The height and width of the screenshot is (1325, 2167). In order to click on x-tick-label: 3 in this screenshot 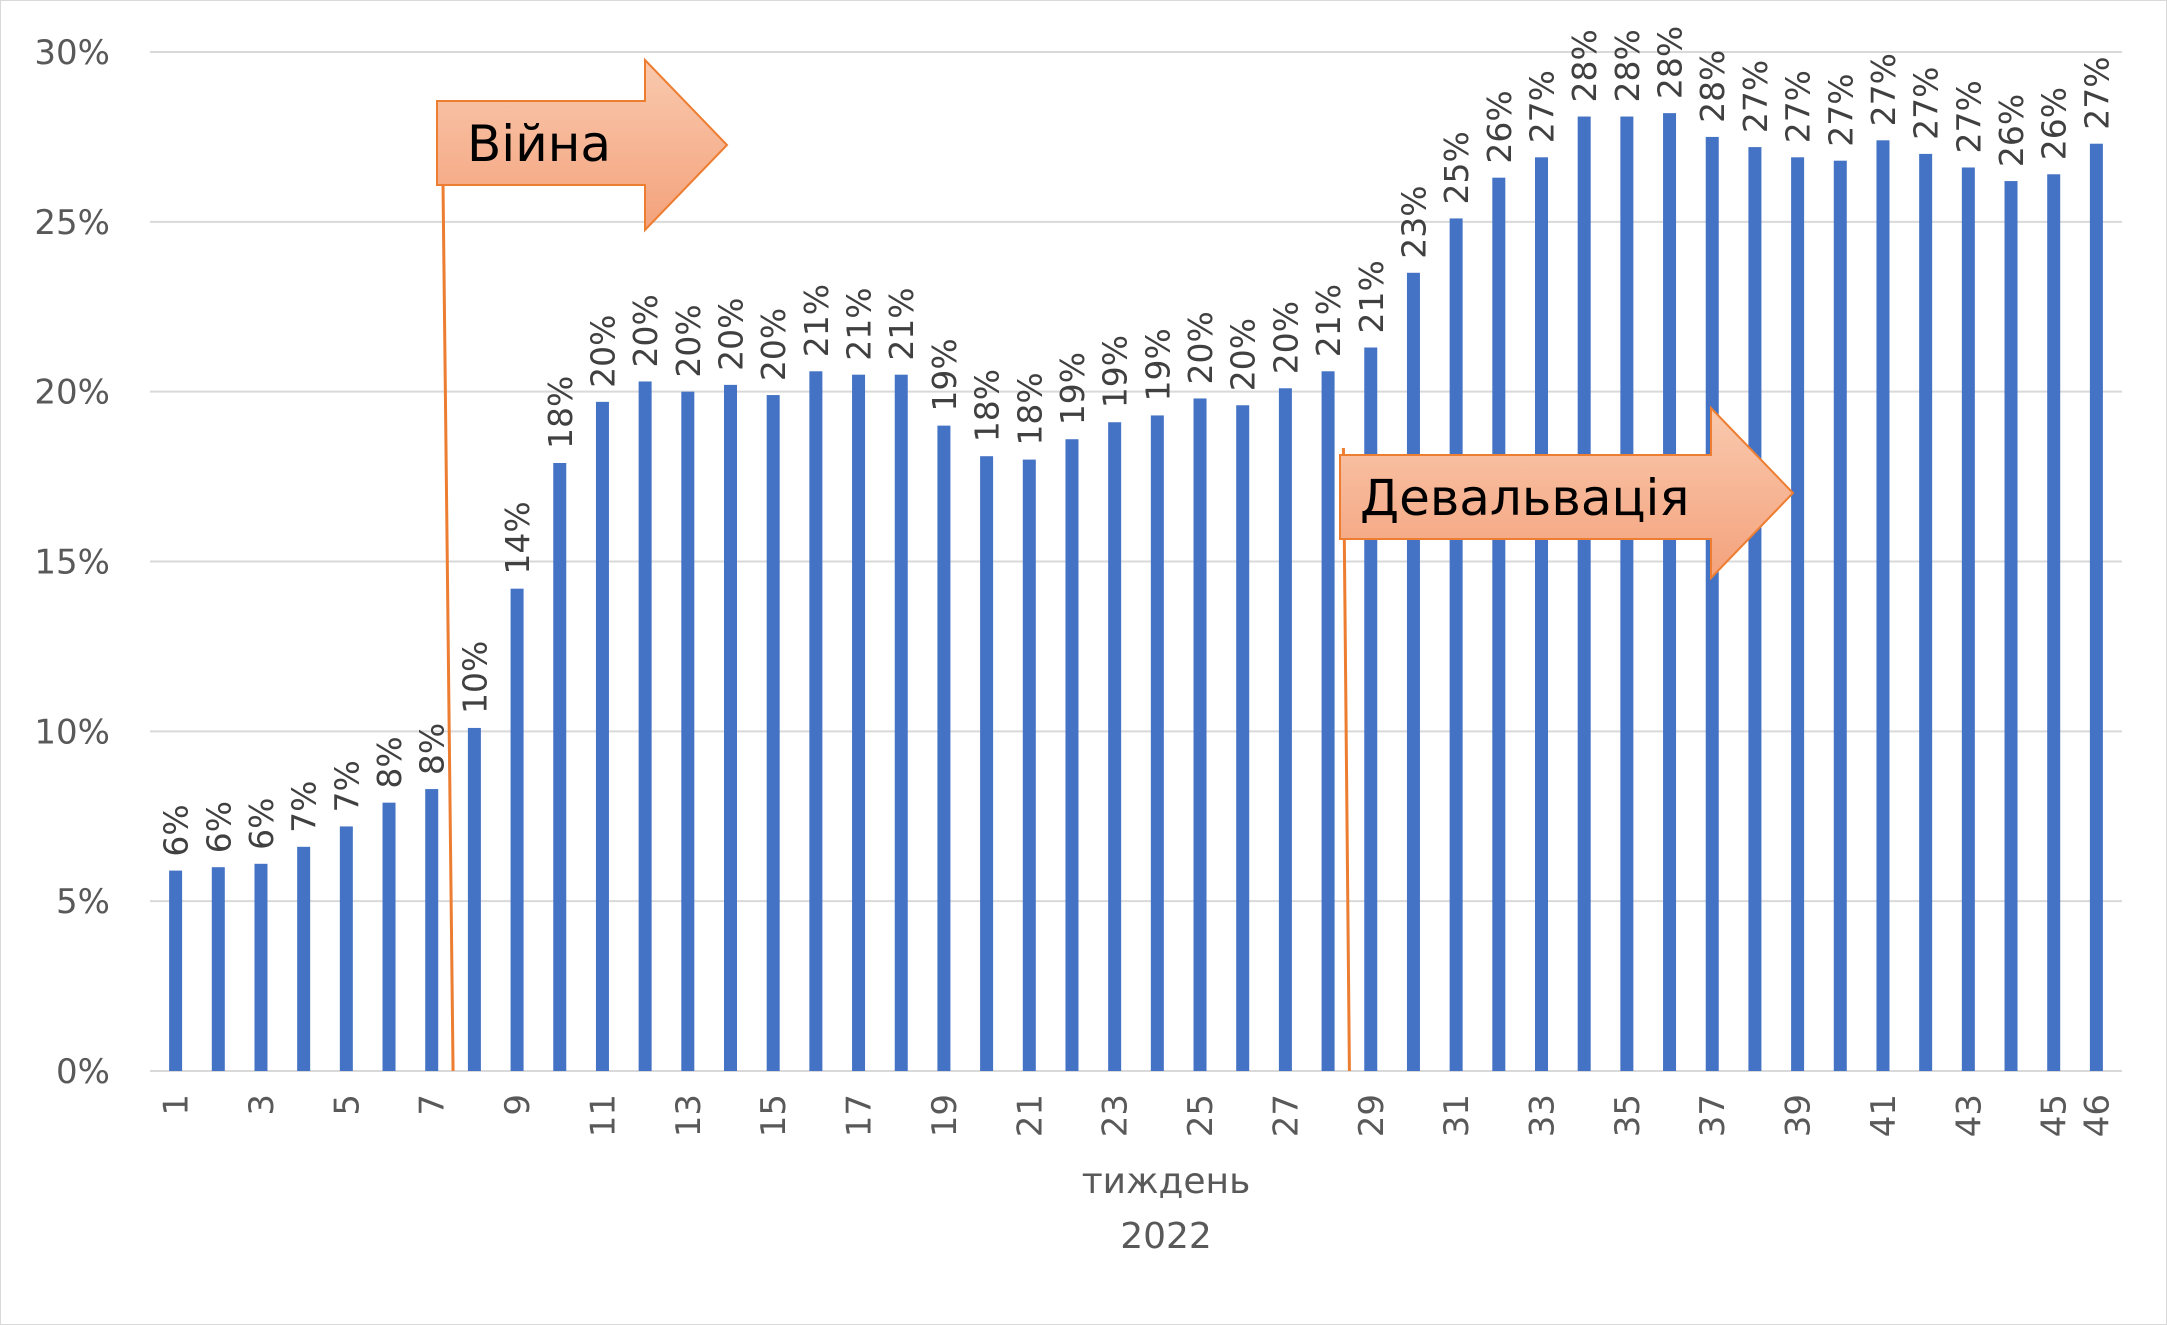, I will do `click(262, 1105)`.